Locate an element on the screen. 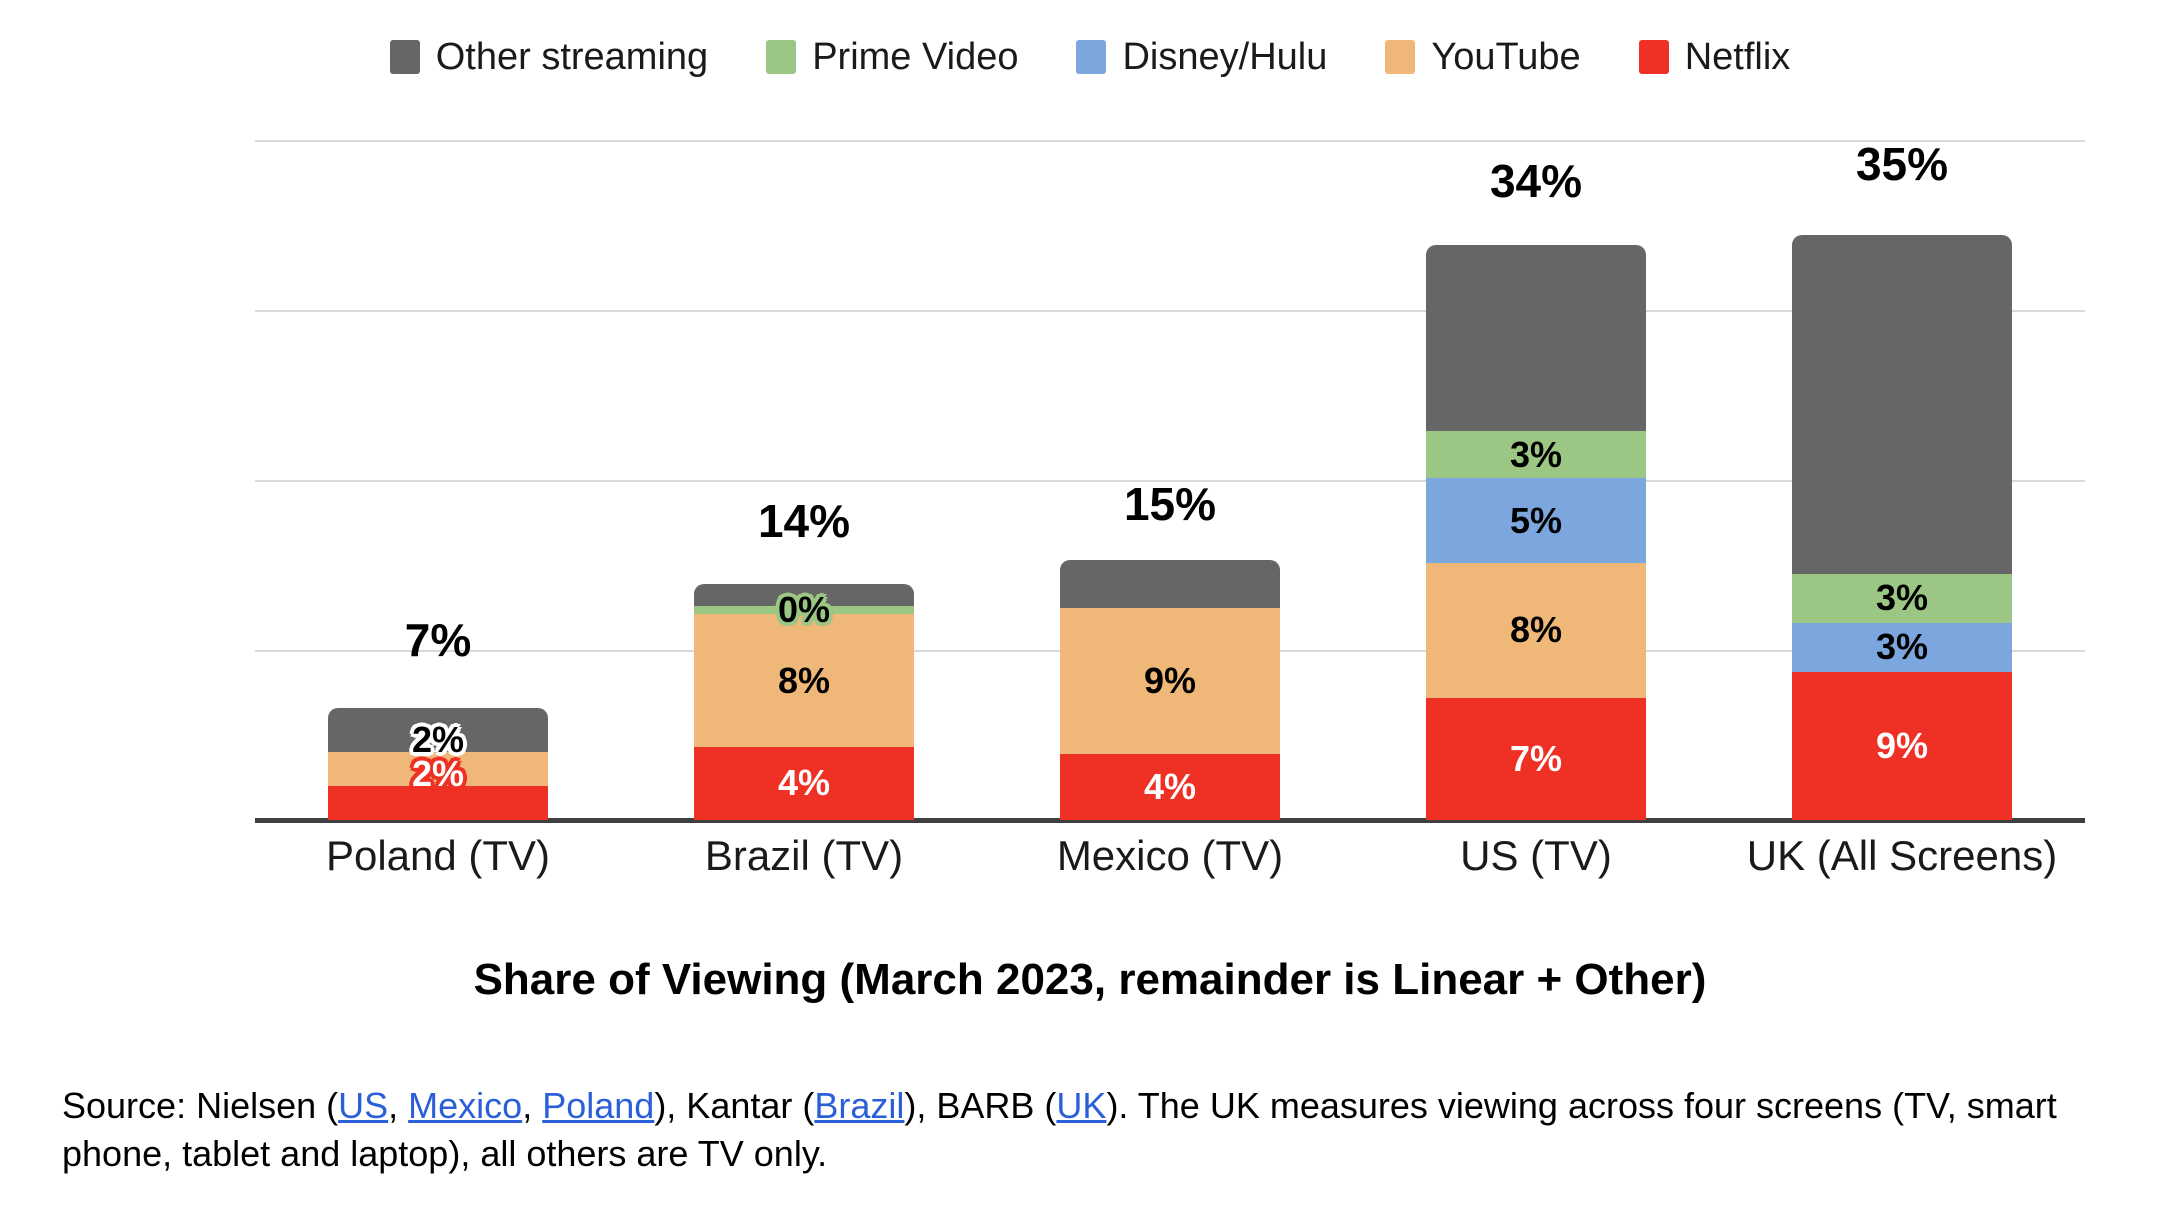  bar-total-label: 7% is located at coordinates (438, 640).